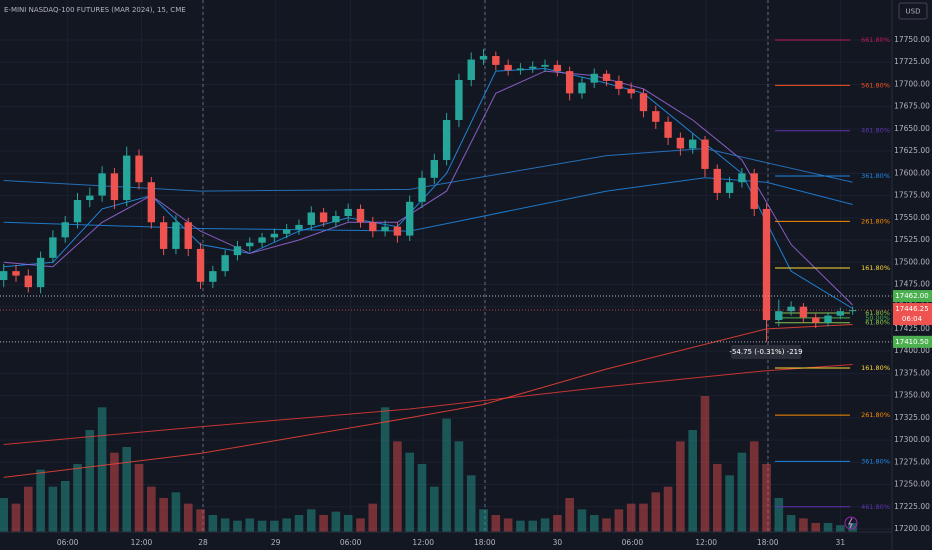  I want to click on y-tick-label: 17400.00, so click(912, 350).